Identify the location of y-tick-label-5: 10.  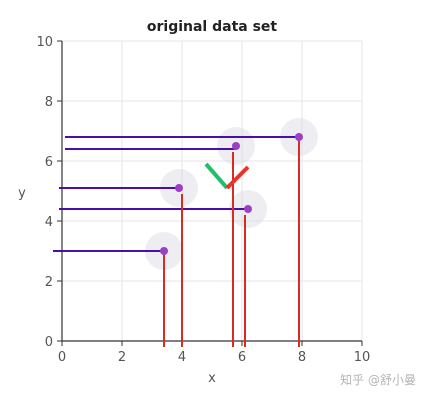
(44, 42).